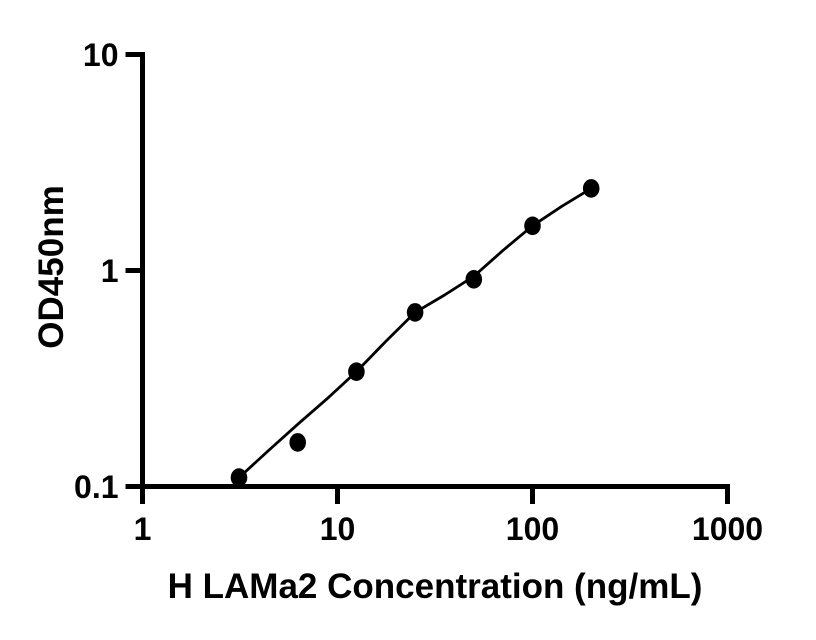 The height and width of the screenshot is (640, 816). What do you see at coordinates (338, 529) in the screenshot?
I see `x-tick-label: 10` at bounding box center [338, 529].